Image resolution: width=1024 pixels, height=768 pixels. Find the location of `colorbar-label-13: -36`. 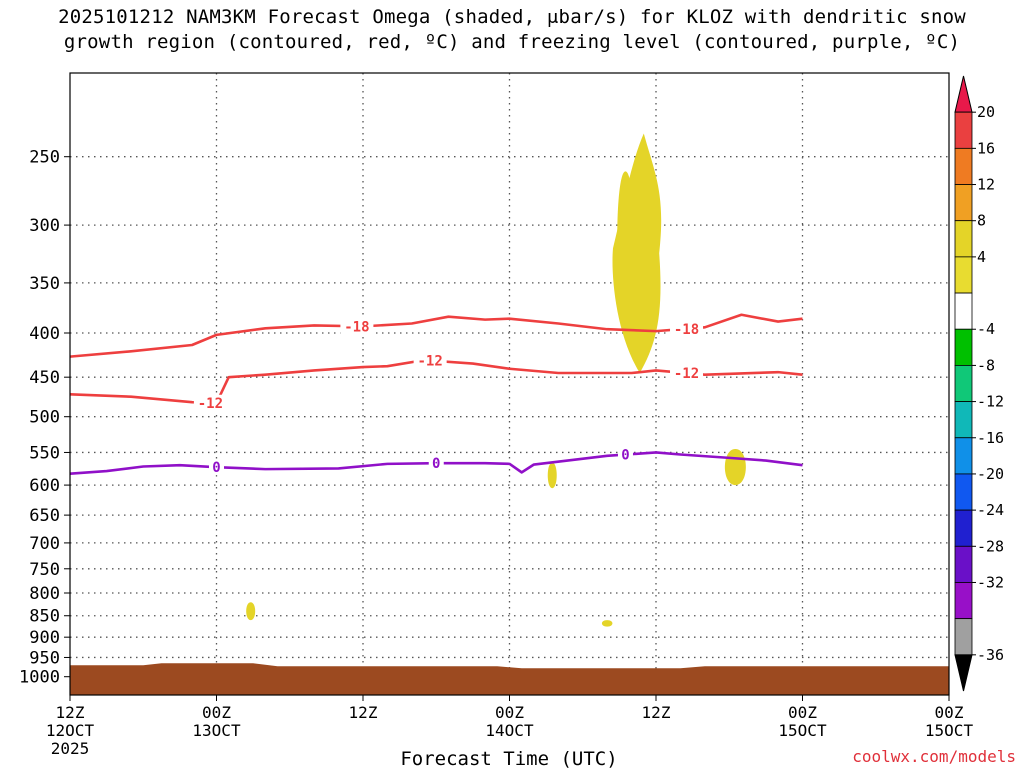

colorbar-label-13: -36 is located at coordinates (990, 655).